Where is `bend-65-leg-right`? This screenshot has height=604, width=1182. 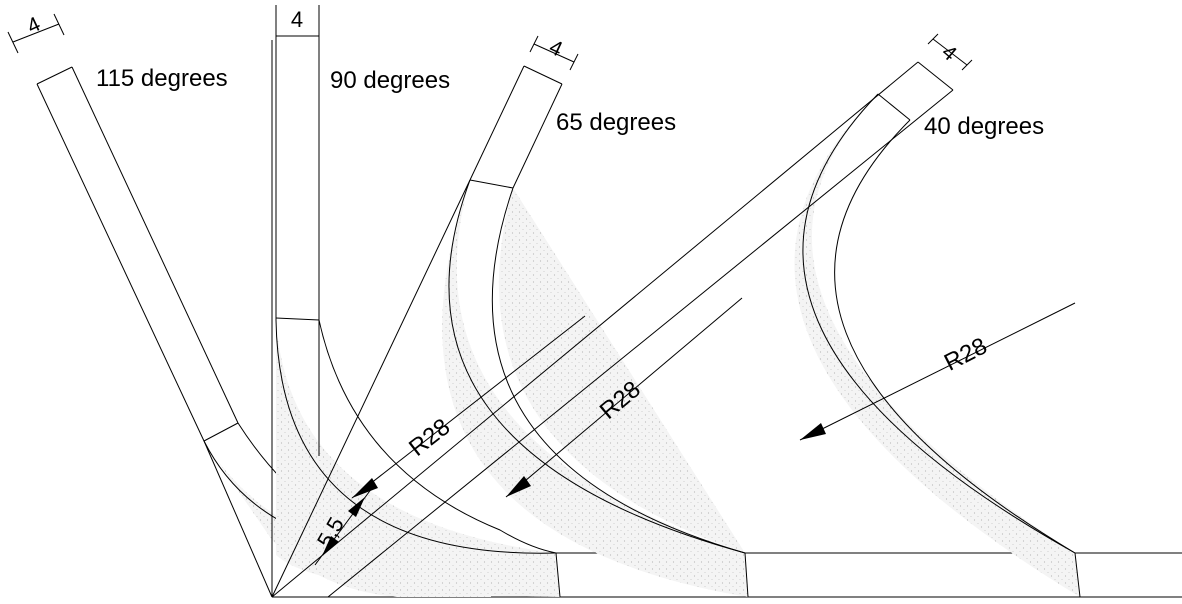
bend-65-leg-right is located at coordinates (537, 136).